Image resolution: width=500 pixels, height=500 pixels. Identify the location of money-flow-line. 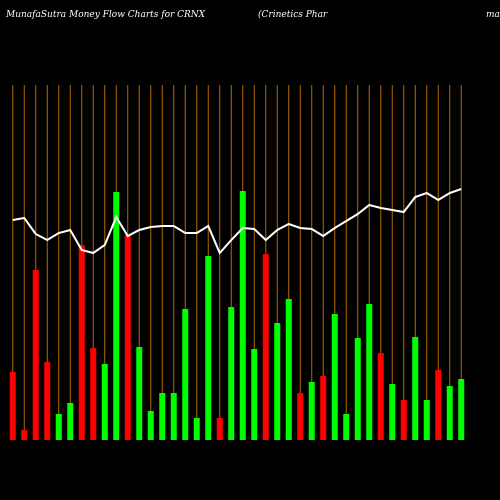
(237, 221).